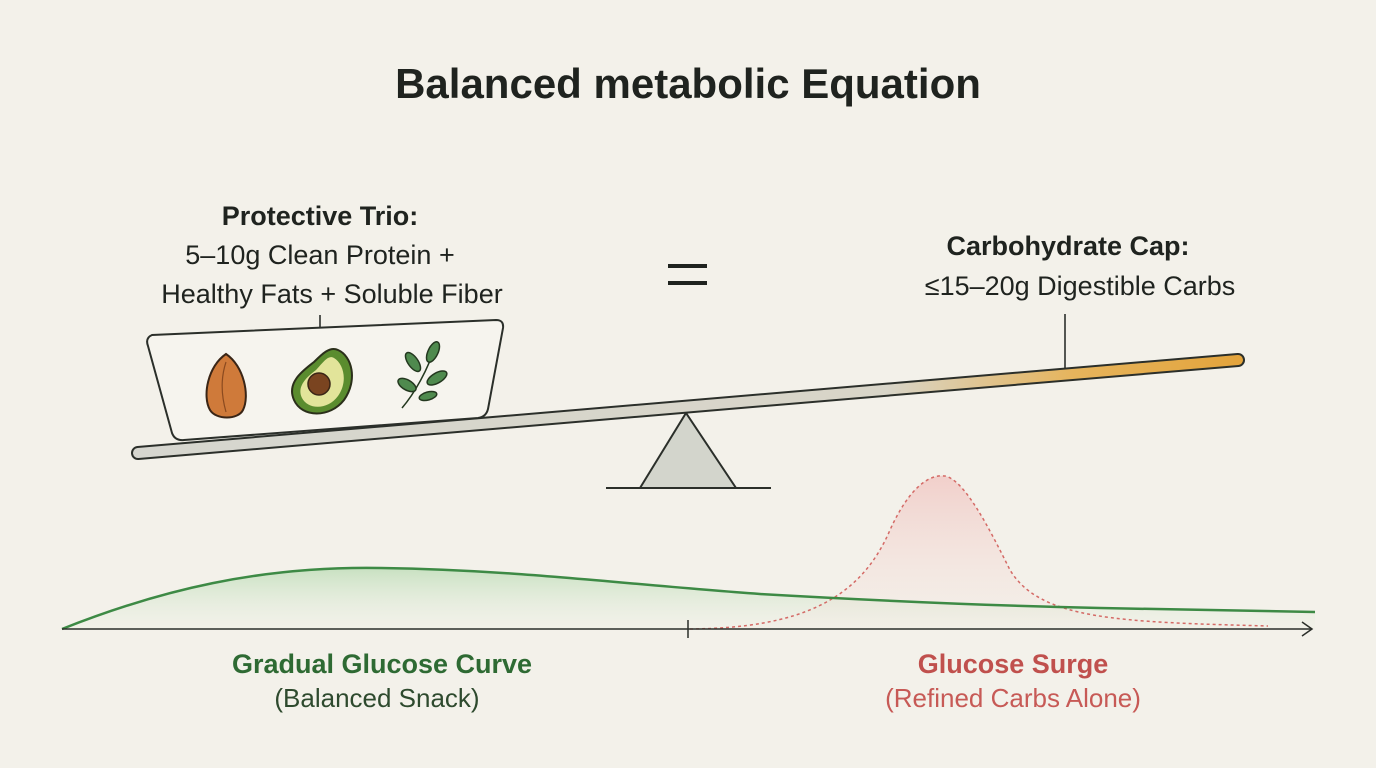 The width and height of the screenshot is (1376, 768). What do you see at coordinates (422, 375) in the screenshot?
I see `leaf-icon` at bounding box center [422, 375].